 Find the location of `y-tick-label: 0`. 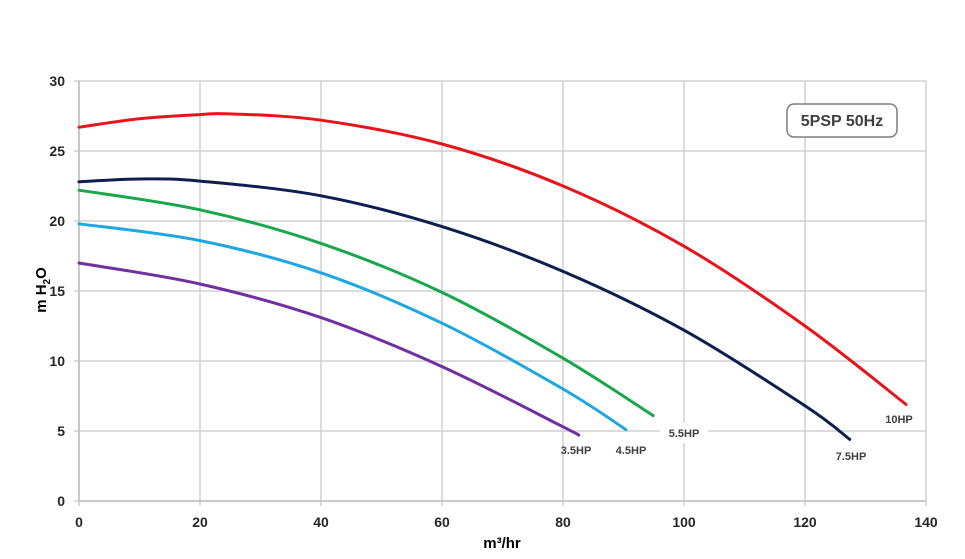

y-tick-label: 0 is located at coordinates (61, 501).